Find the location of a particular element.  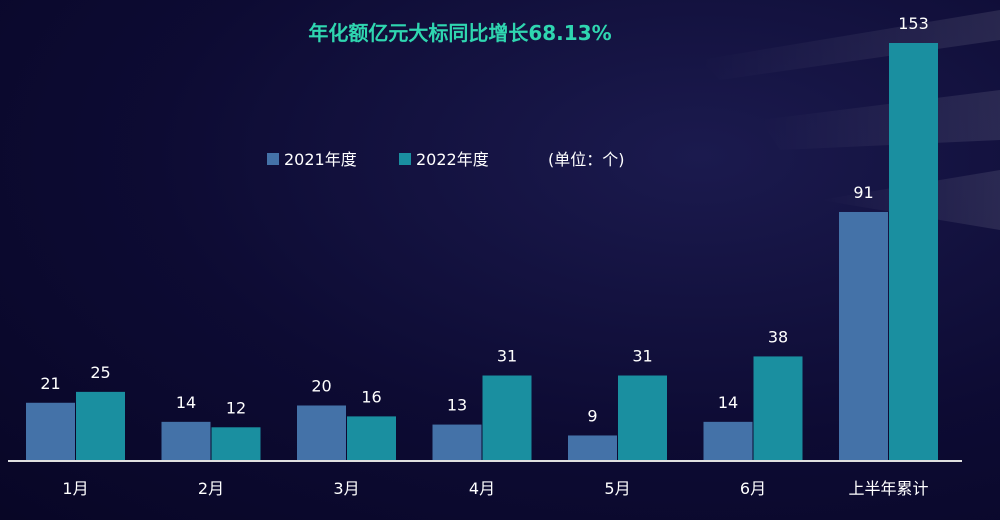

category-label-0: 1月 is located at coordinates (75, 488).